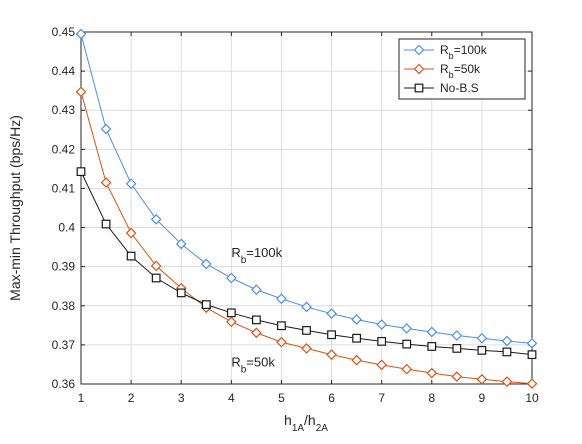 The height and width of the screenshot is (444, 582). I want to click on annotation-1: Rb=100k, so click(256, 255).